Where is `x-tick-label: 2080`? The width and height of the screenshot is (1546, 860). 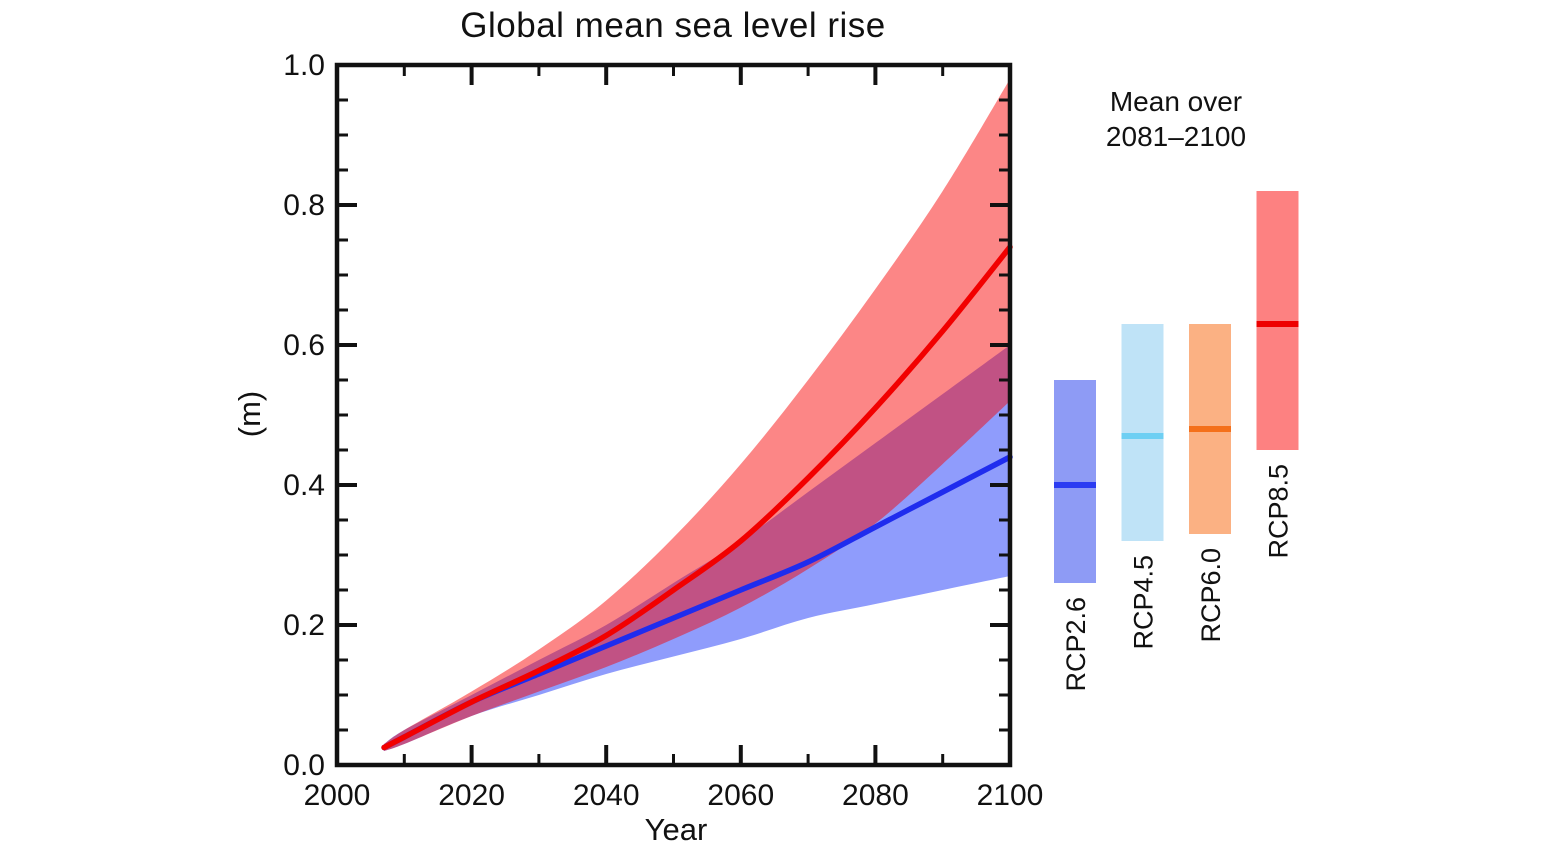
x-tick-label: 2080 is located at coordinates (875, 795).